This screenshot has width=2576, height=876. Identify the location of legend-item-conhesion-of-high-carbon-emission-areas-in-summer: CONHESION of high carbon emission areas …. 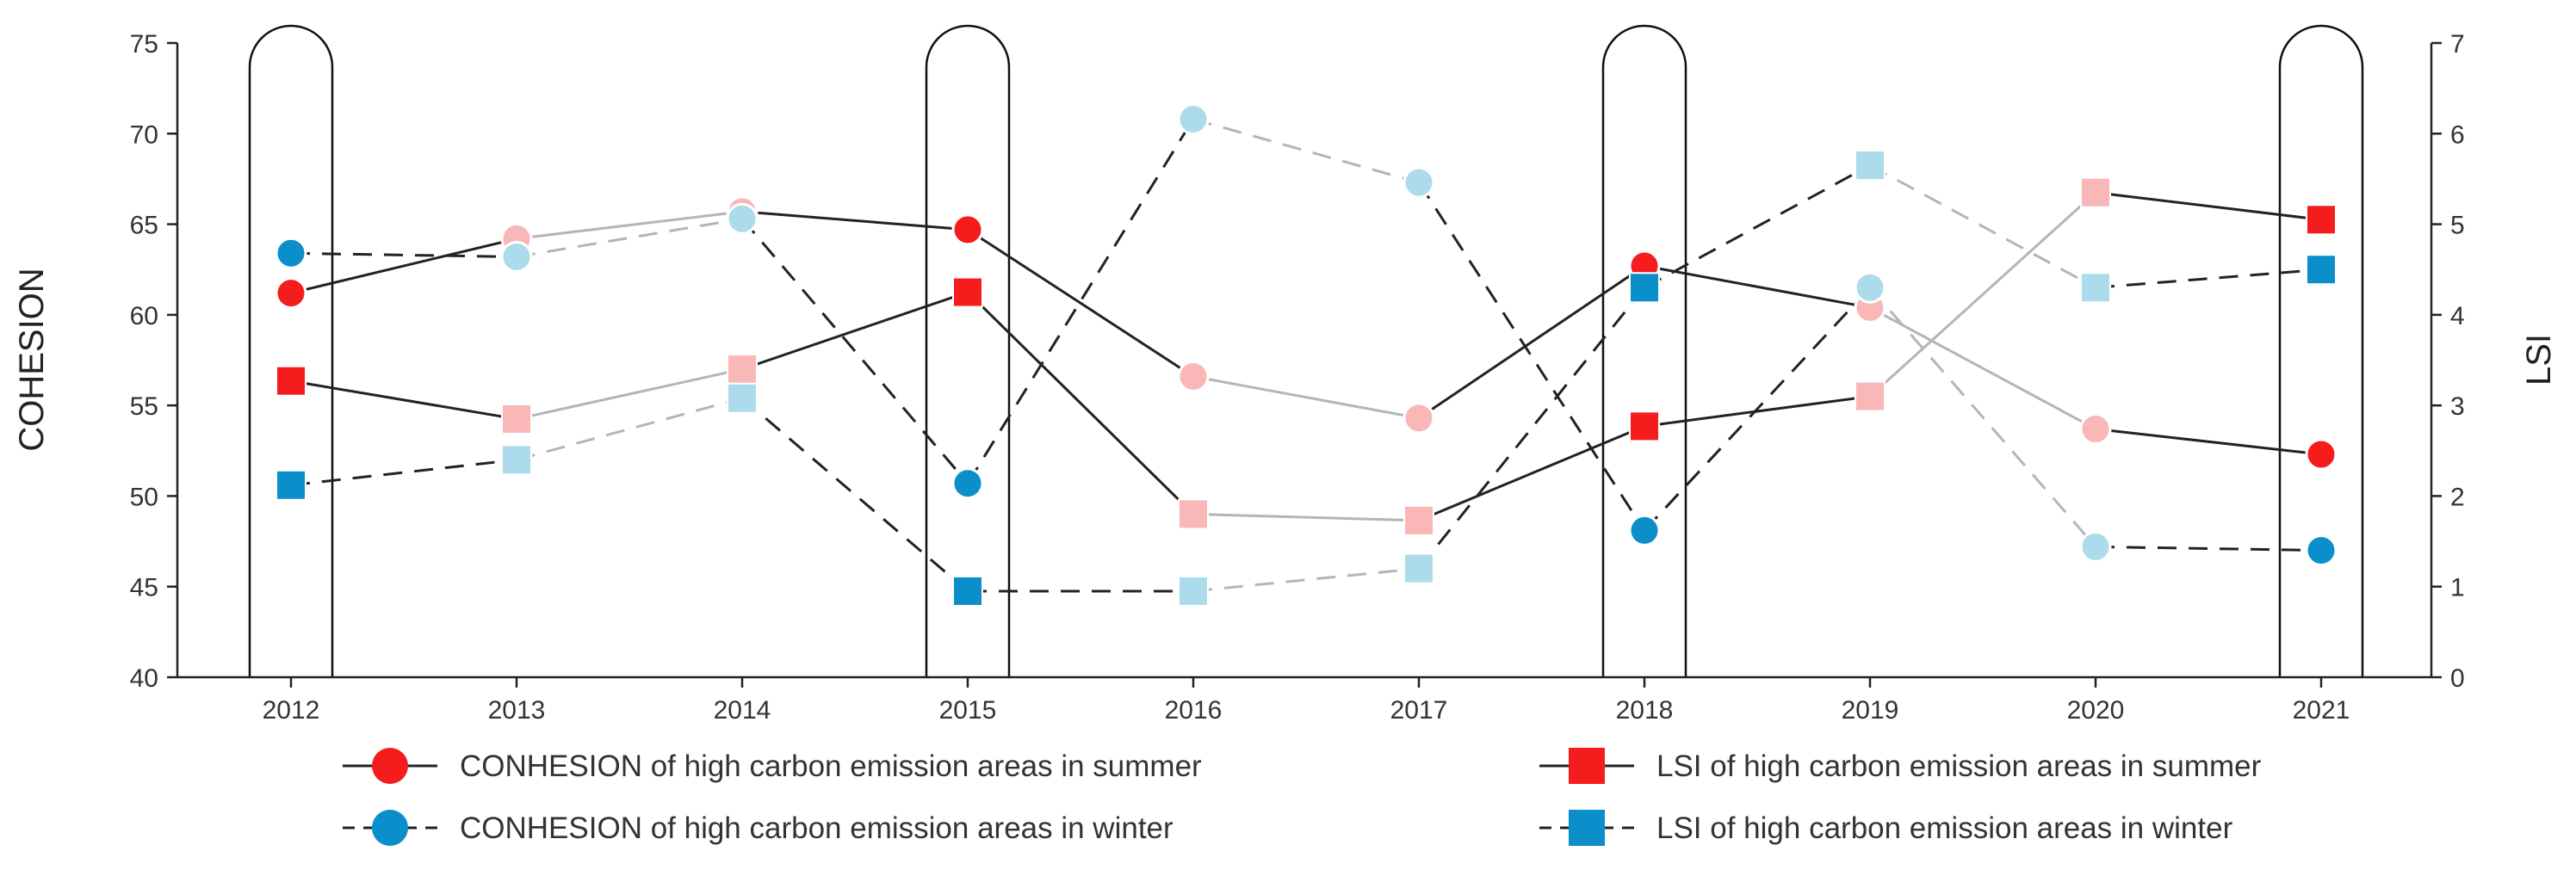
(772, 766).